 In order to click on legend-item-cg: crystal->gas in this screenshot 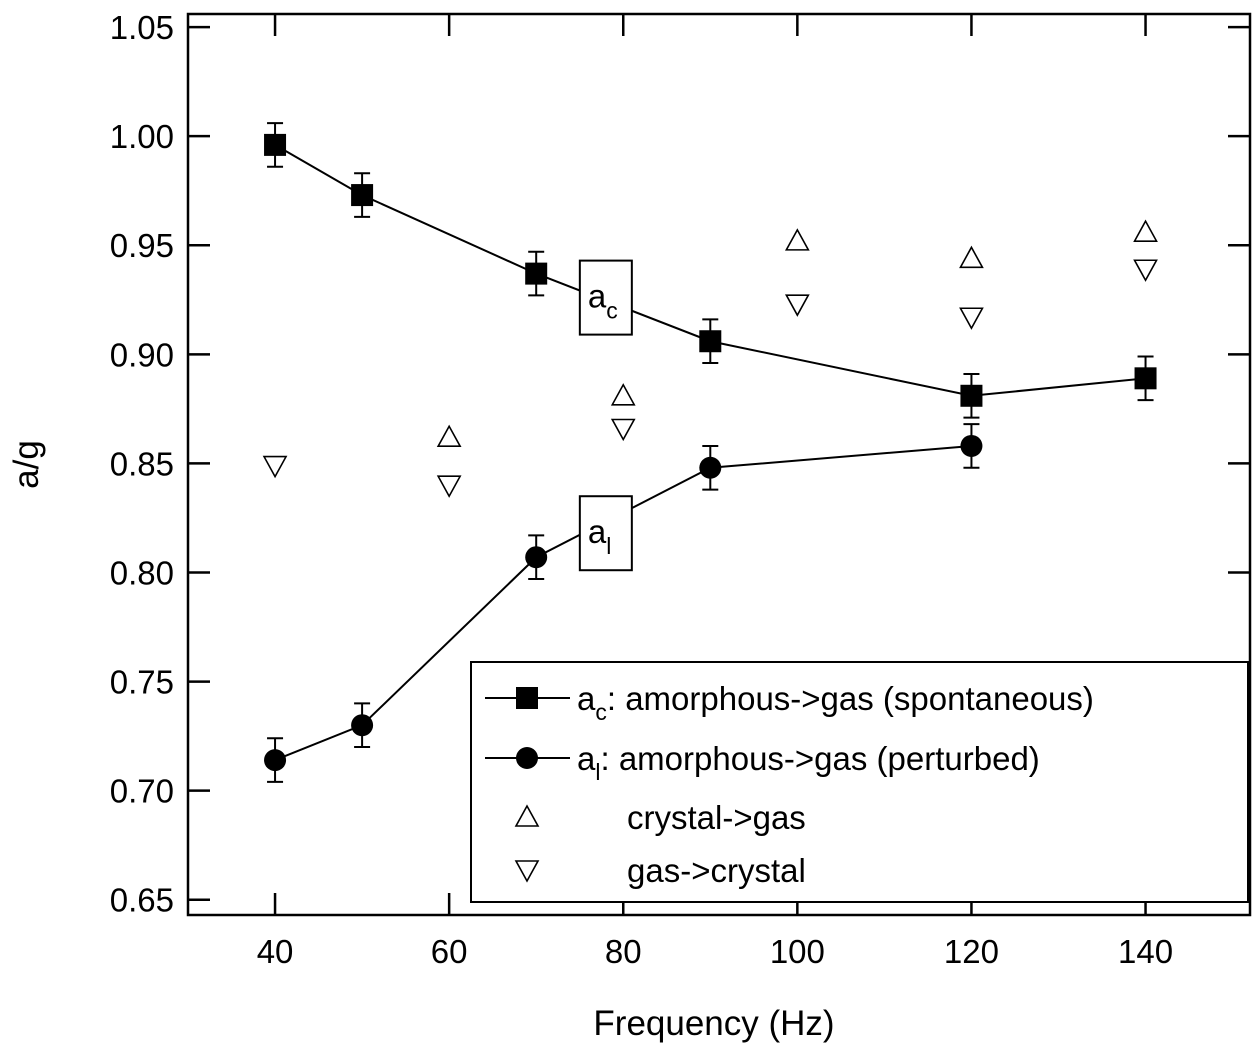, I will do `click(660, 817)`.